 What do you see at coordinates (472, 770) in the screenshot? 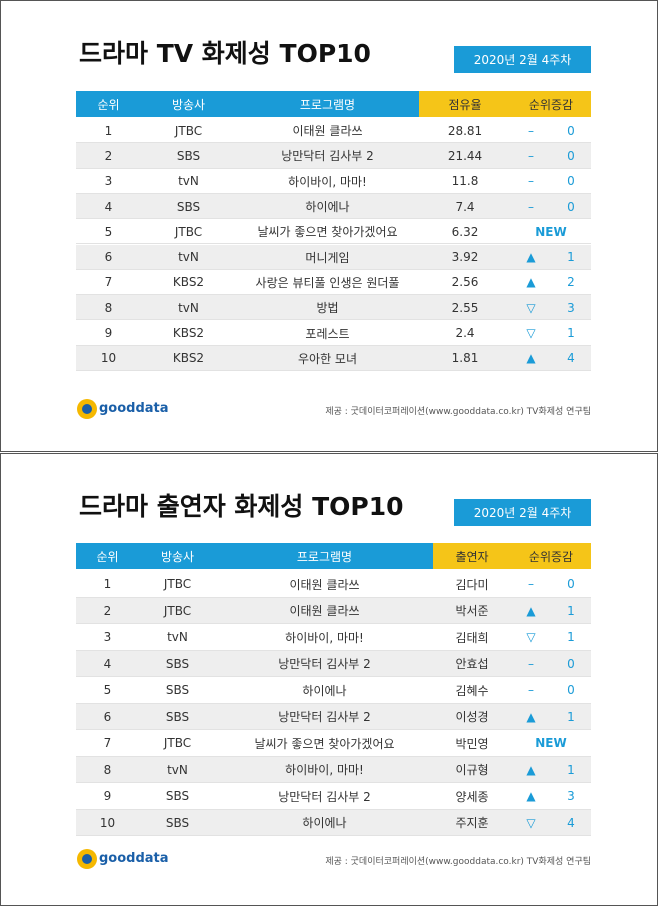
I see `table-cell: 이규형` at bounding box center [472, 770].